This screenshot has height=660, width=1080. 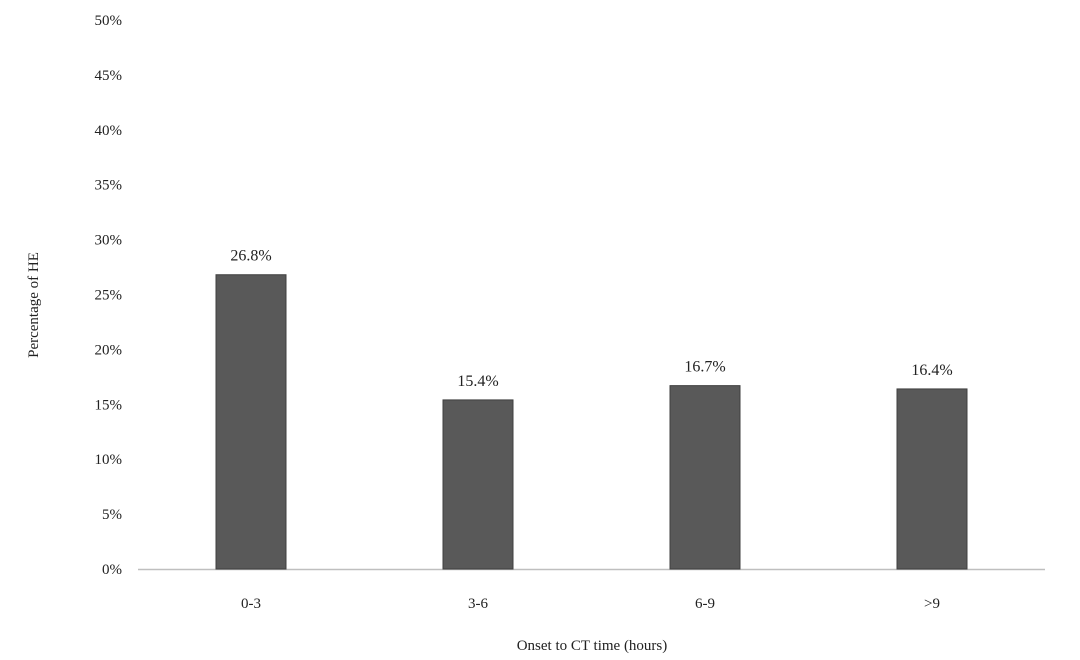 I want to click on y-tick-label: 40%, so click(x=109, y=131).